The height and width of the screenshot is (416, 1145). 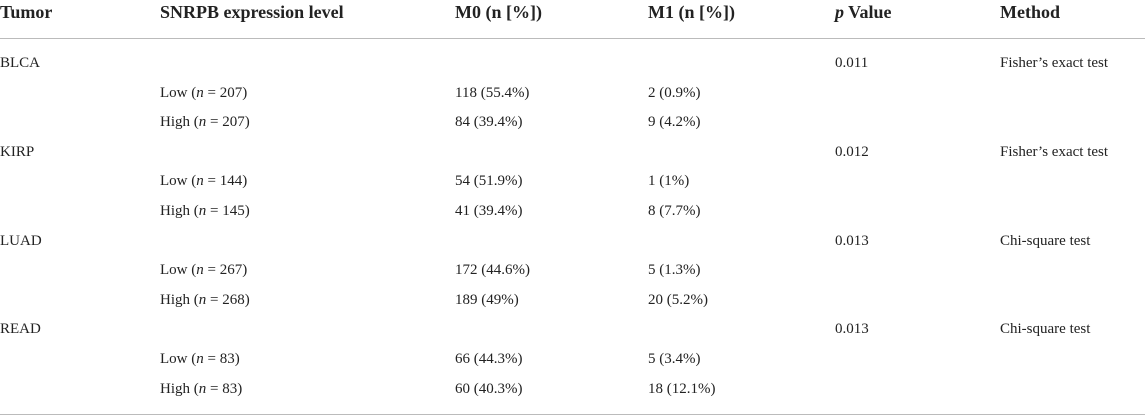 I want to click on cell-text: 0.012, so click(x=852, y=151).